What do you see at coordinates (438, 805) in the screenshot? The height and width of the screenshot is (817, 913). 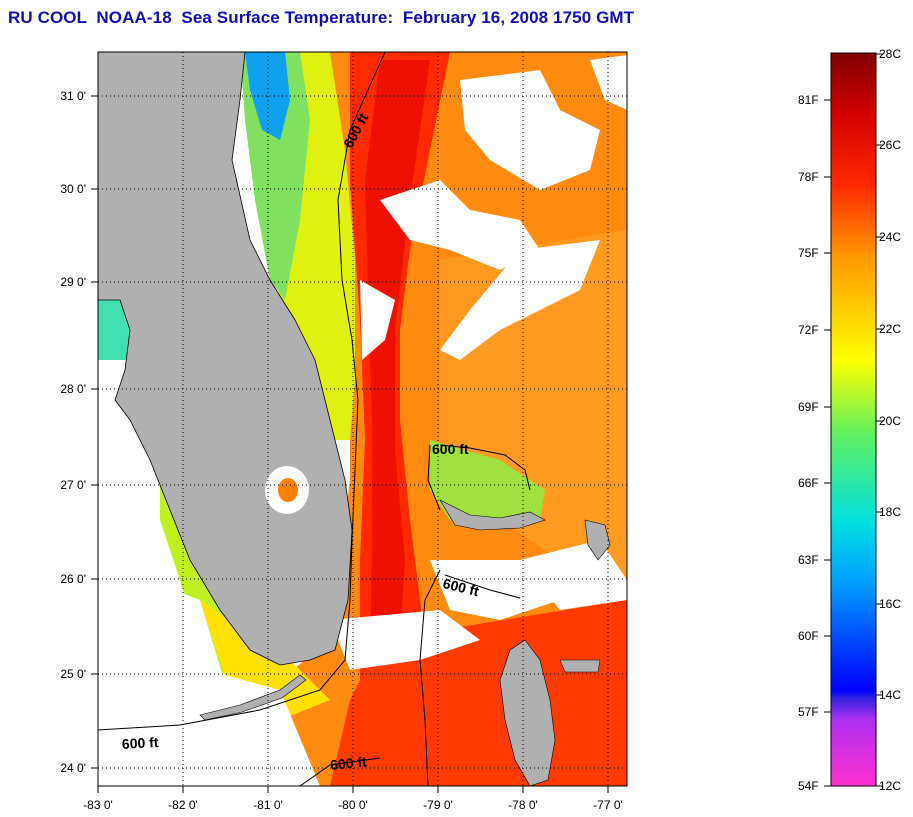 I see `lon-label: -79 0'` at bounding box center [438, 805].